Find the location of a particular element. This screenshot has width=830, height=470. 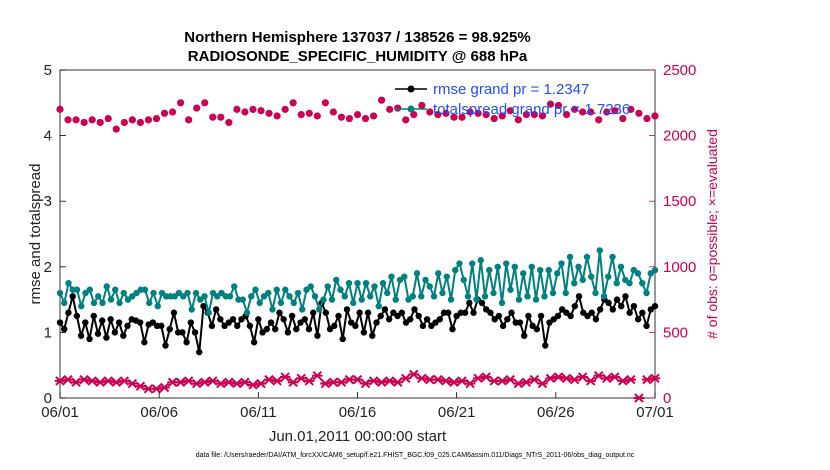

x-tick-label: 06/26 is located at coordinates (556, 412).